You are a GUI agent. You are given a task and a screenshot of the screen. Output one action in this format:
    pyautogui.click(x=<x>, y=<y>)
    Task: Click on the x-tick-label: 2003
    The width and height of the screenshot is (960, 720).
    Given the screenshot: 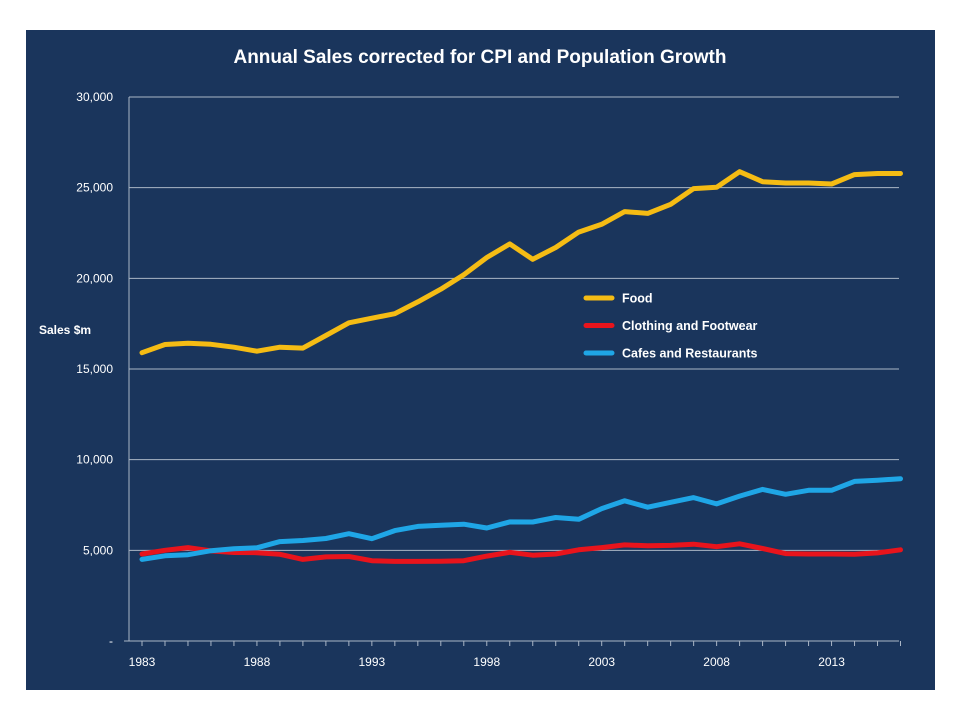 What is the action you would take?
    pyautogui.click(x=601, y=662)
    